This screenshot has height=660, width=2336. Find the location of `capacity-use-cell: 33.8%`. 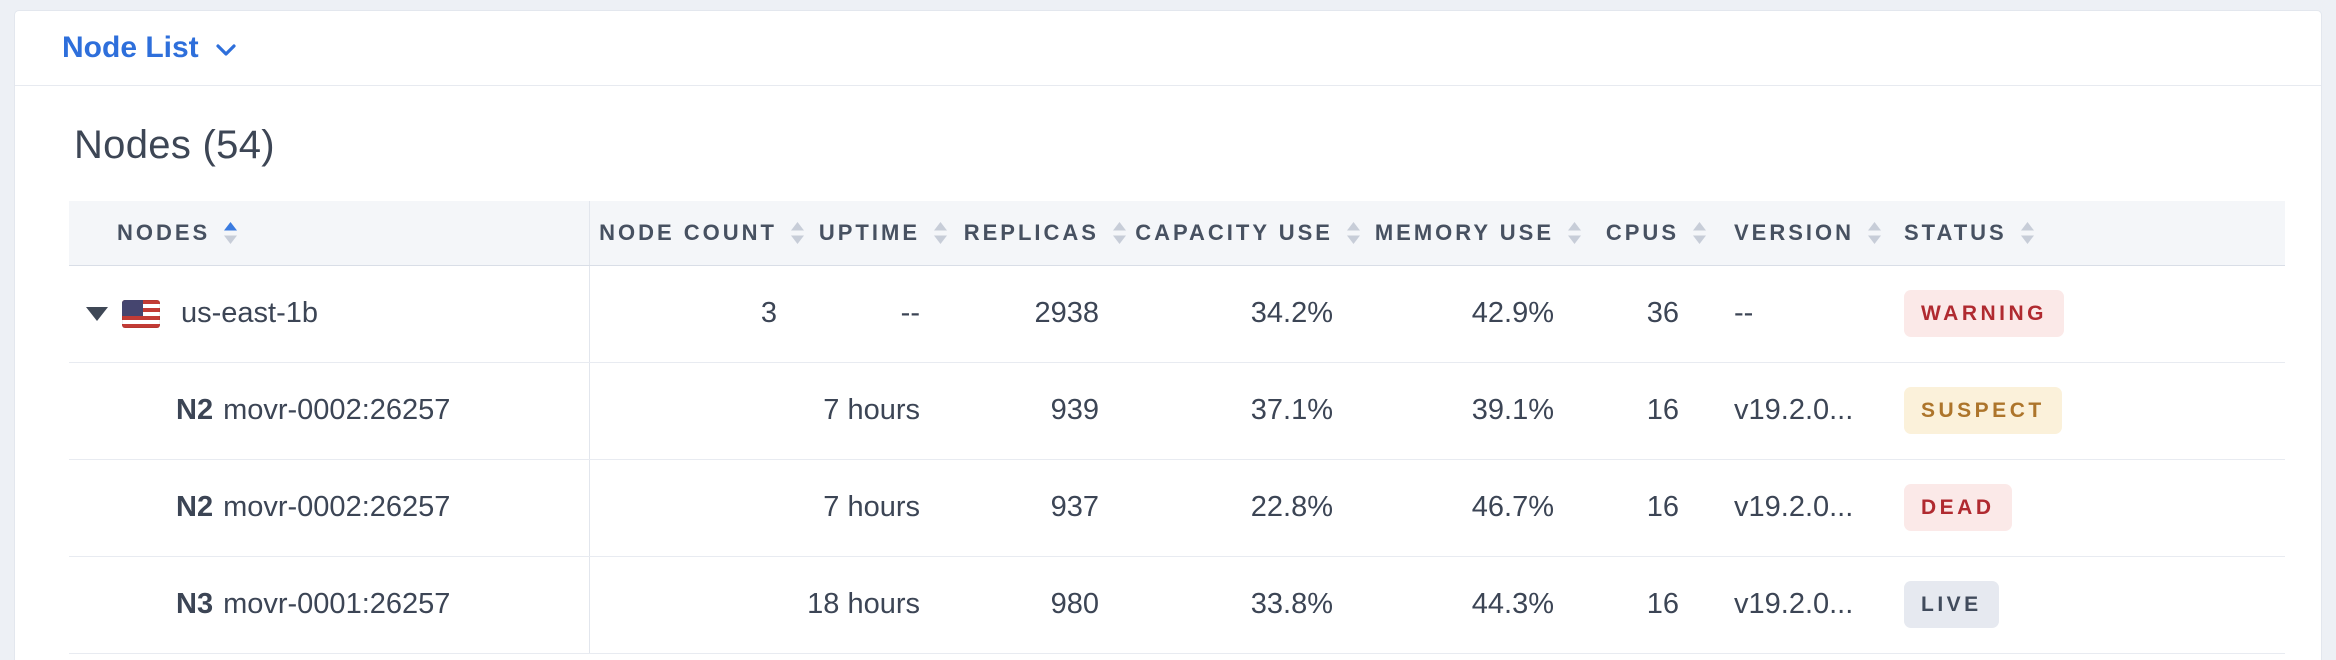

capacity-use-cell: 33.8% is located at coordinates (1246, 605).